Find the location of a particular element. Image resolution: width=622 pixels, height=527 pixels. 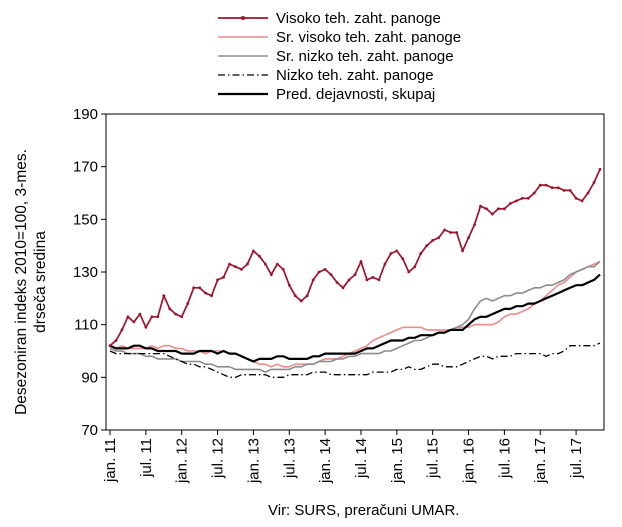

y-tick-label: 170 is located at coordinates (85, 167).